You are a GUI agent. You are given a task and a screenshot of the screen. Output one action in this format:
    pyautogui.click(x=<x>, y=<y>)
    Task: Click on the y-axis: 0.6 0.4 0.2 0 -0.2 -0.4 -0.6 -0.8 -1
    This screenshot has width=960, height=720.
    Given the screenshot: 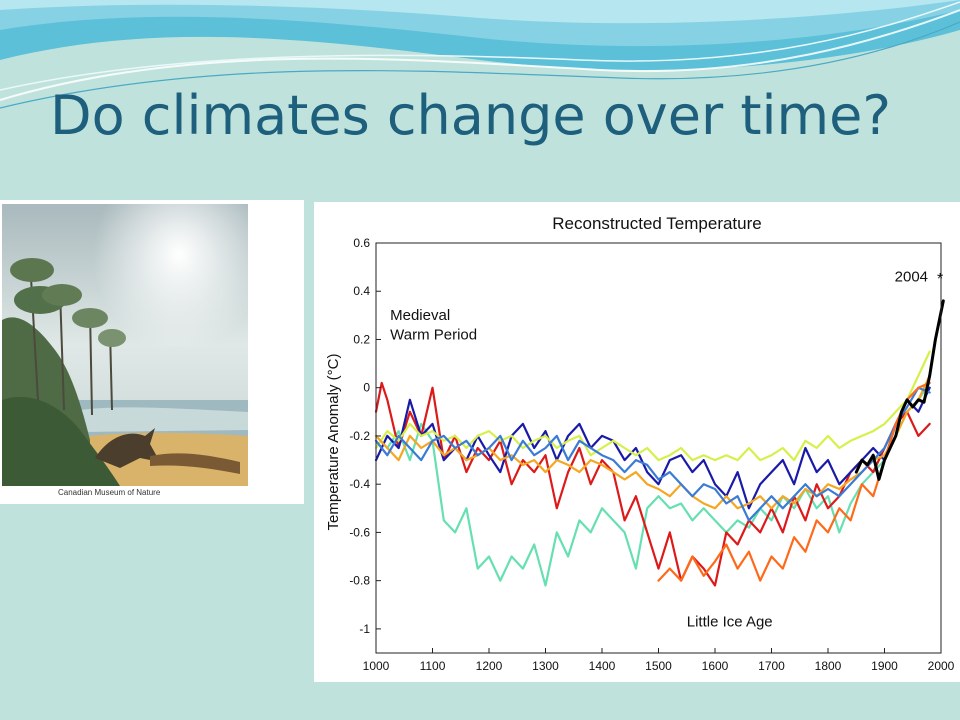 What is the action you would take?
    pyautogui.click(x=365, y=436)
    